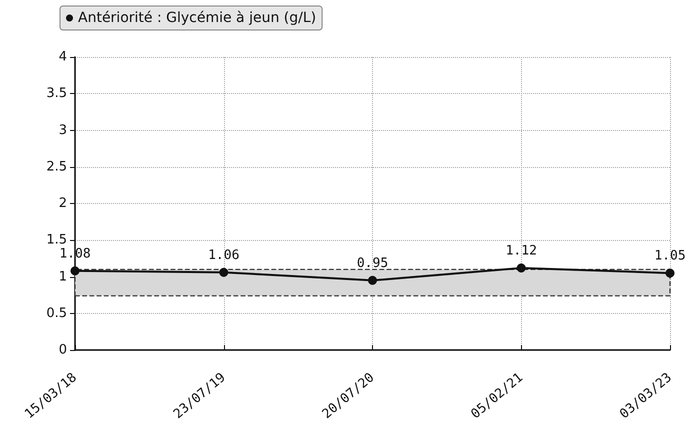 Image resolution: width=688 pixels, height=442 pixels. Describe the element at coordinates (62, 130) in the screenshot. I see `y-tick-label: 3` at that location.